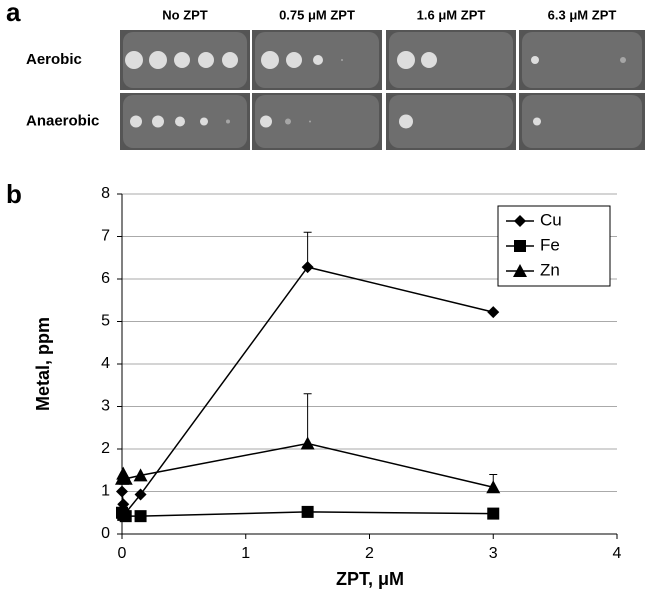 The width and height of the screenshot is (645, 595). I want to click on row-label: Aerobic, so click(54, 59).